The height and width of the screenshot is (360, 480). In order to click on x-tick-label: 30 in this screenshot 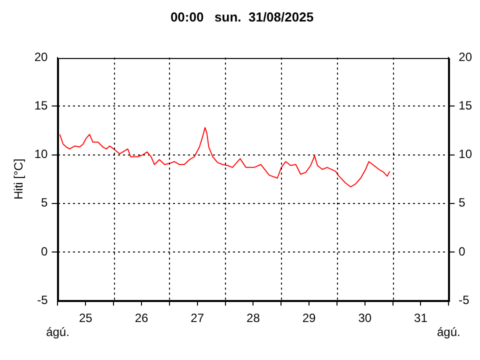, I will do `click(365, 318)`.